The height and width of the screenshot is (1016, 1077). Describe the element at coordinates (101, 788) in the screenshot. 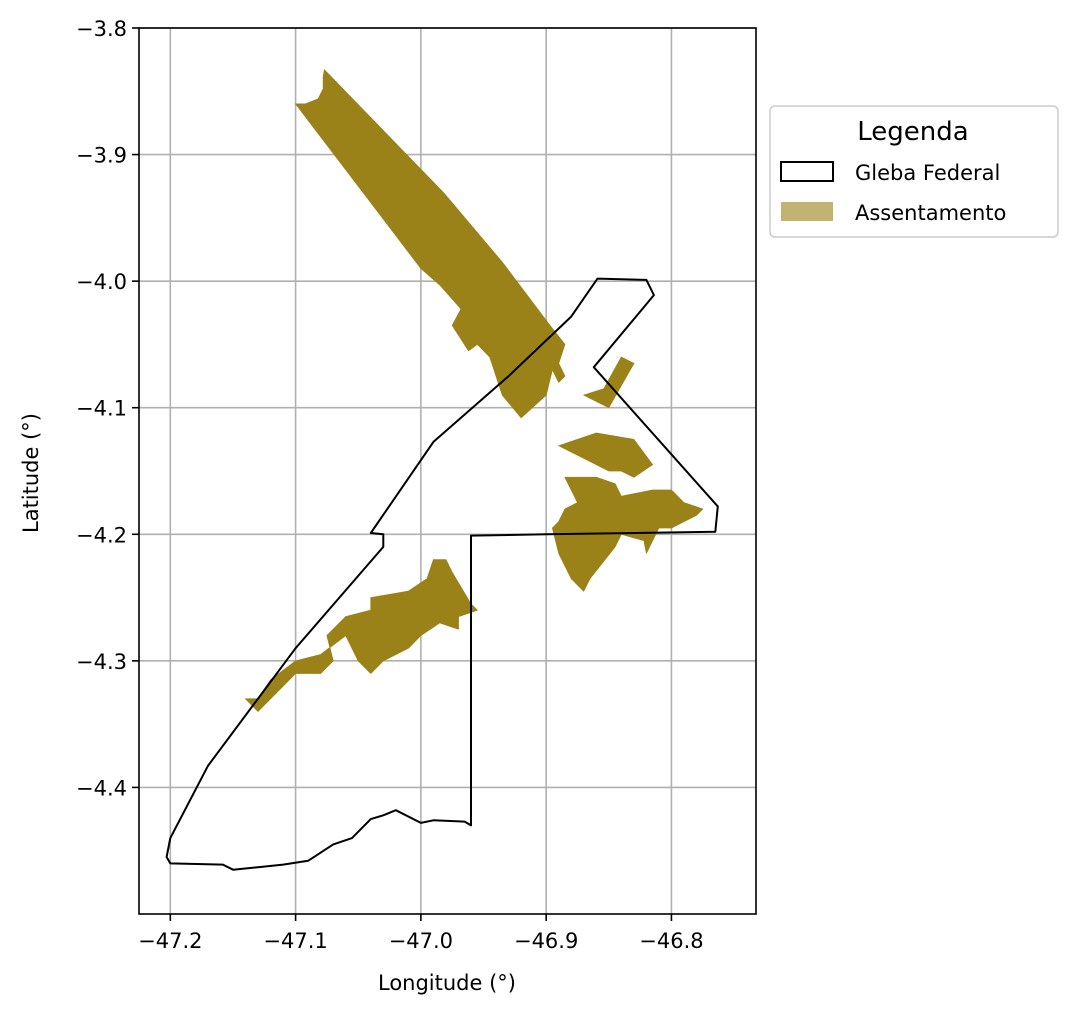

I see `y-tick-label: −4.4` at that location.